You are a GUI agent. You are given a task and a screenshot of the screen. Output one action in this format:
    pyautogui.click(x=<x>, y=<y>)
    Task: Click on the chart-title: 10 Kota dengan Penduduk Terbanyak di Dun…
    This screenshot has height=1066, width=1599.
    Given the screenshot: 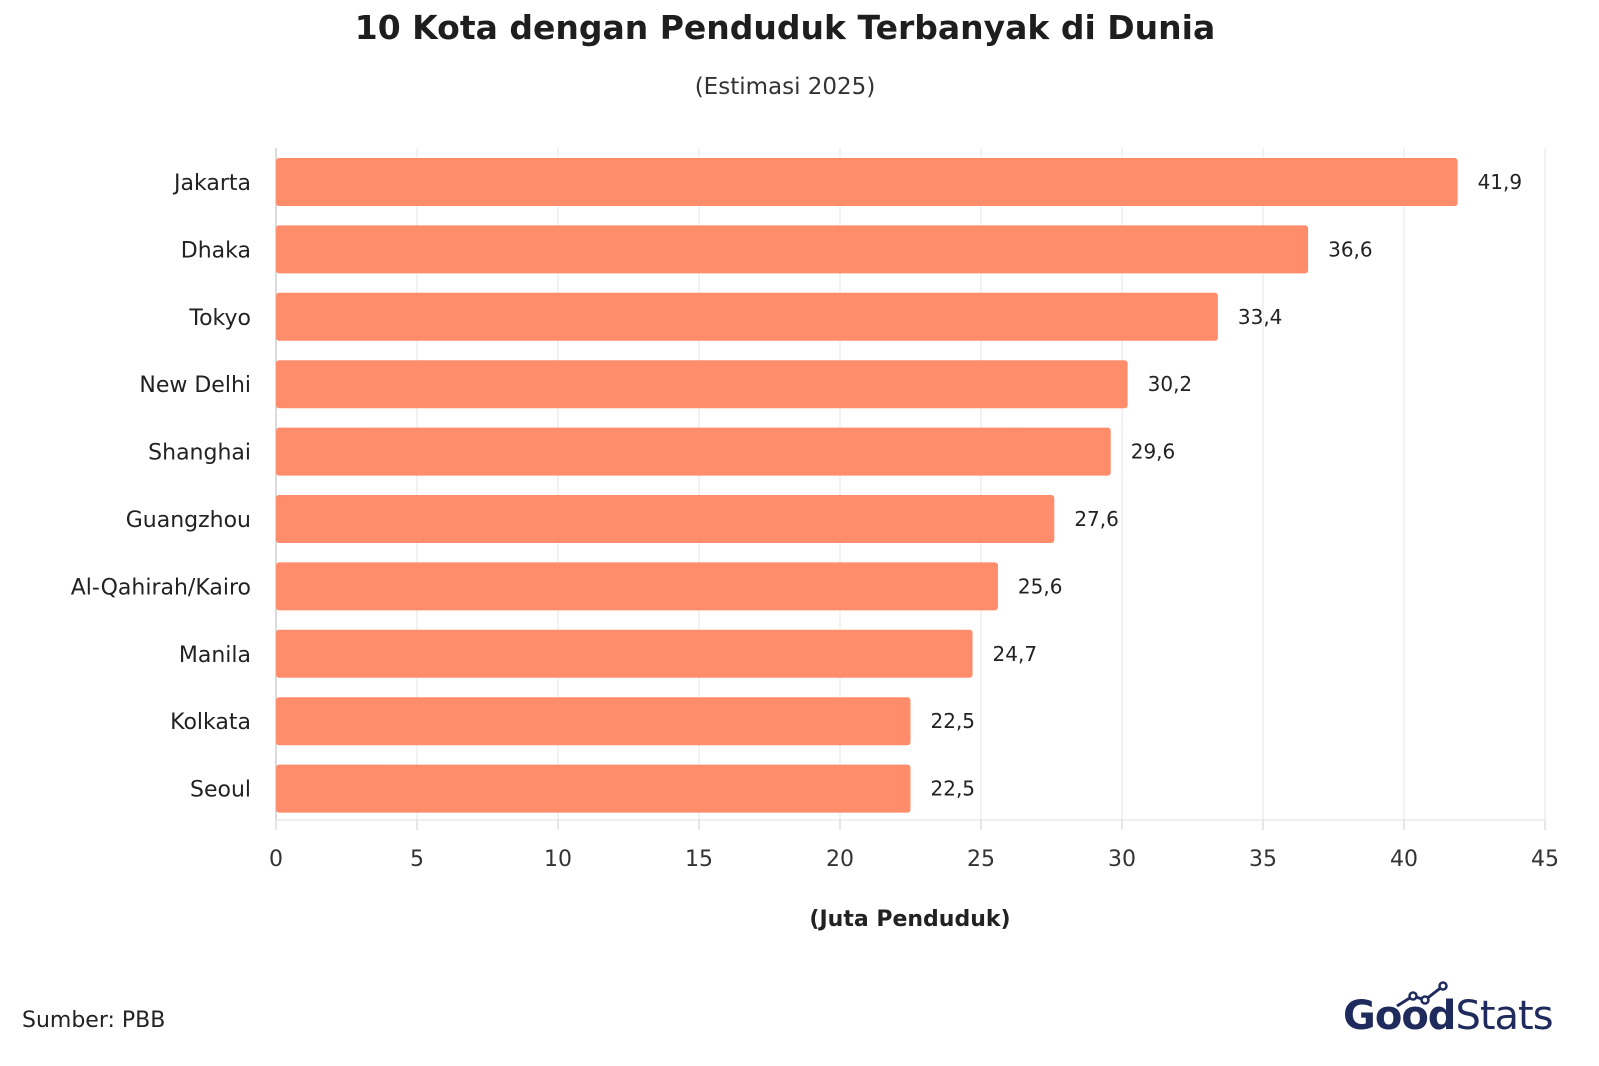 What is the action you would take?
    pyautogui.click(x=785, y=27)
    